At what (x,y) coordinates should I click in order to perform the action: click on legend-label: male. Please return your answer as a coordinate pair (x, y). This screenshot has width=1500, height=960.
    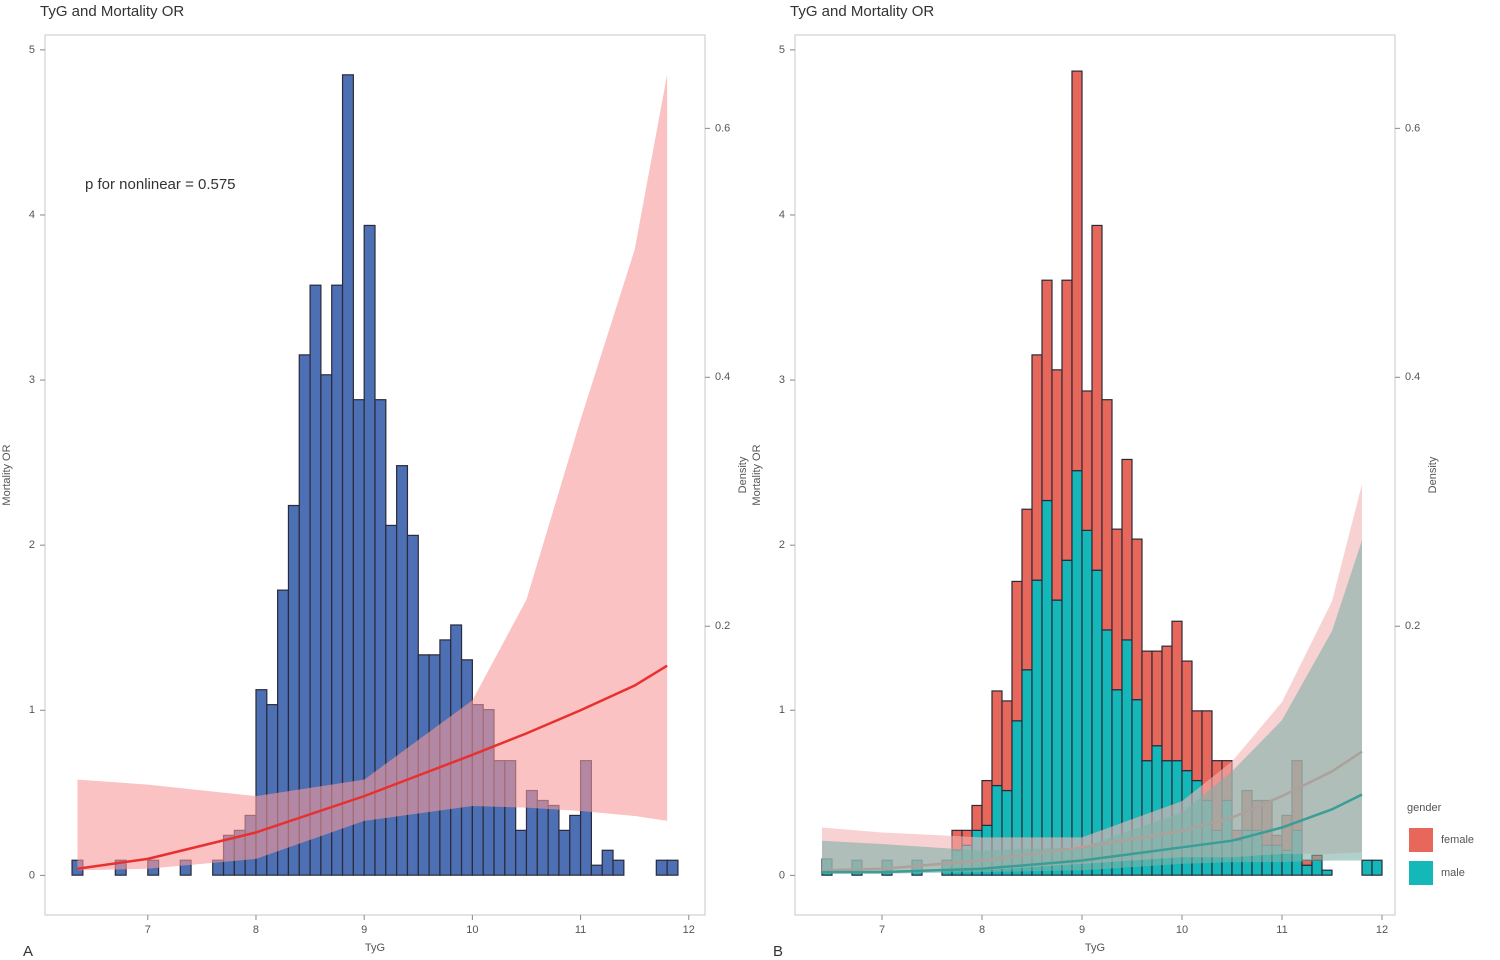
    Looking at the image, I should click on (1453, 873).